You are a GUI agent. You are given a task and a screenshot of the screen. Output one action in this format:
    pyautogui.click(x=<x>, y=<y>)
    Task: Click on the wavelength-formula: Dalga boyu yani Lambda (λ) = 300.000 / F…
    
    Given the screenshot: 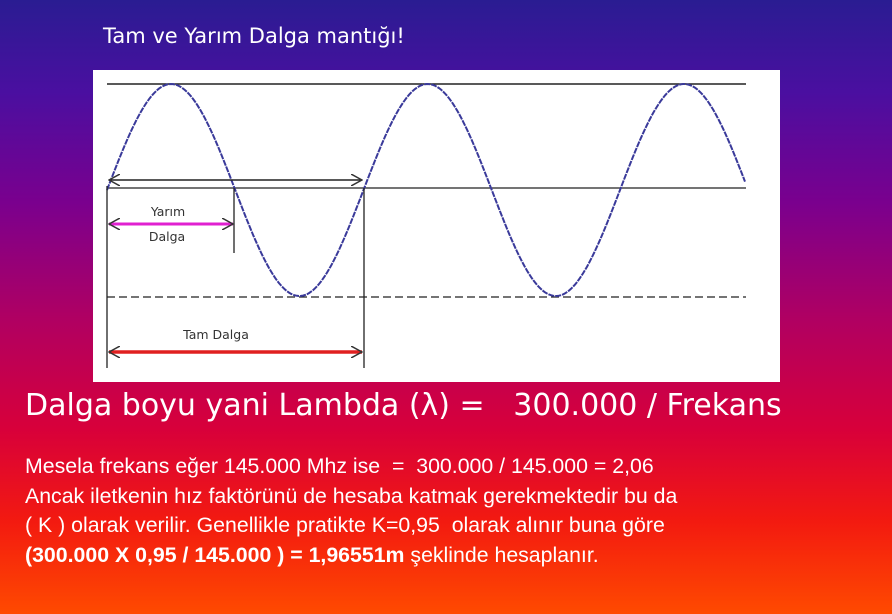 What is the action you would take?
    pyautogui.click(x=403, y=405)
    